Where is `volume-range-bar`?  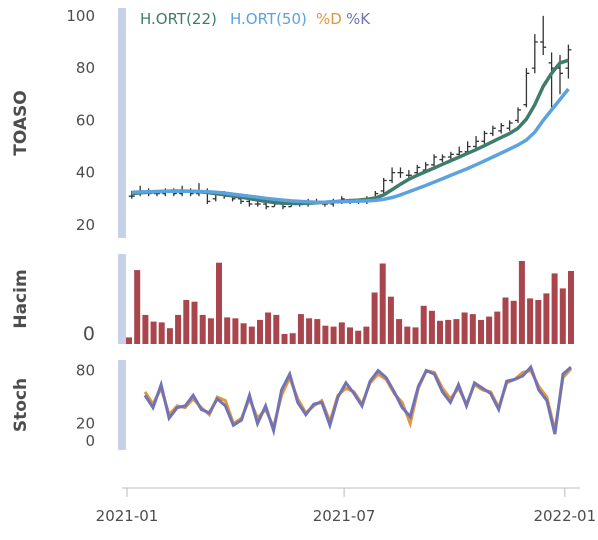 volume-range-bar is located at coordinates (122, 299).